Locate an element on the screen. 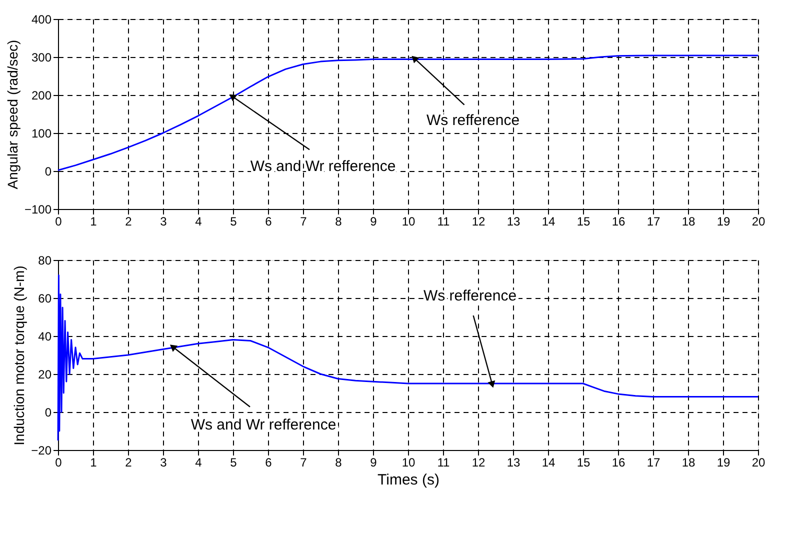 The width and height of the screenshot is (794, 534). x-axis-title: Times (s) is located at coordinates (409, 480).